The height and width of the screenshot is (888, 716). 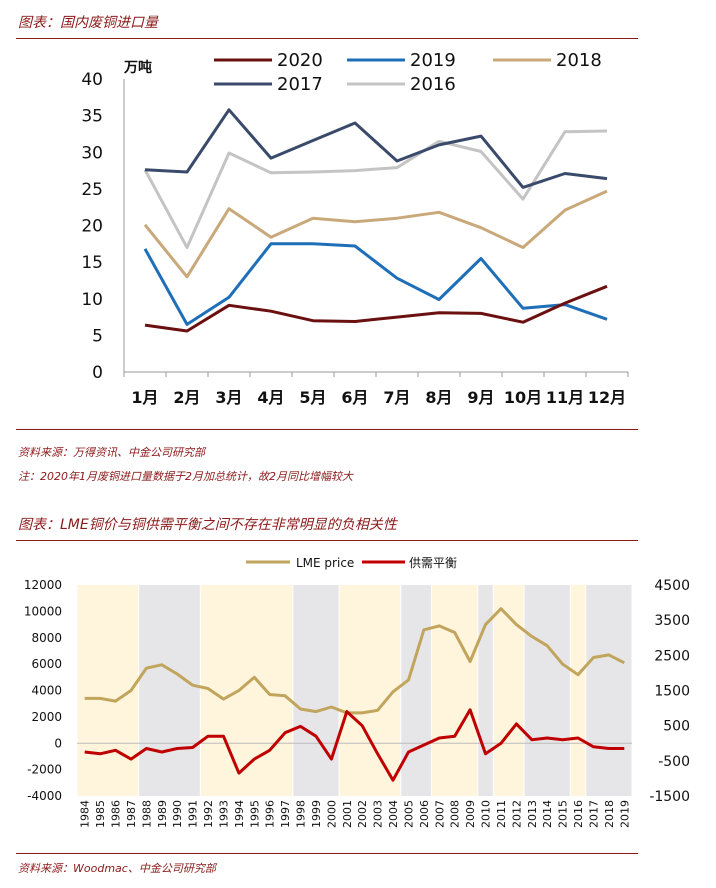 I want to click on y-unit-label: 万吨, so click(x=137, y=67).